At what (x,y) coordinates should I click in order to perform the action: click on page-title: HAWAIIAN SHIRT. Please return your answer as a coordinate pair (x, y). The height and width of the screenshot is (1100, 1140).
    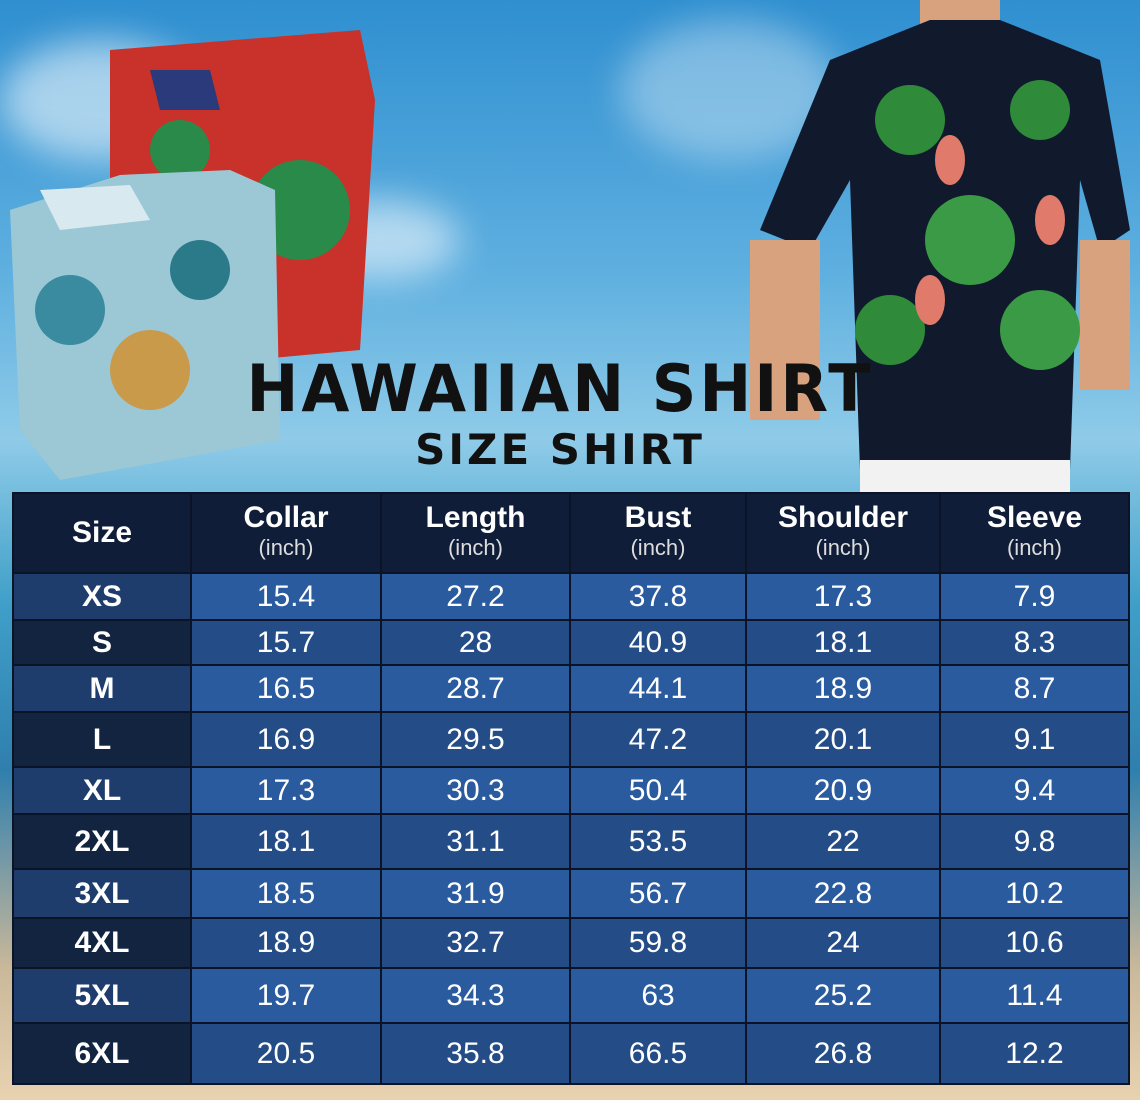
    Looking at the image, I should click on (560, 388).